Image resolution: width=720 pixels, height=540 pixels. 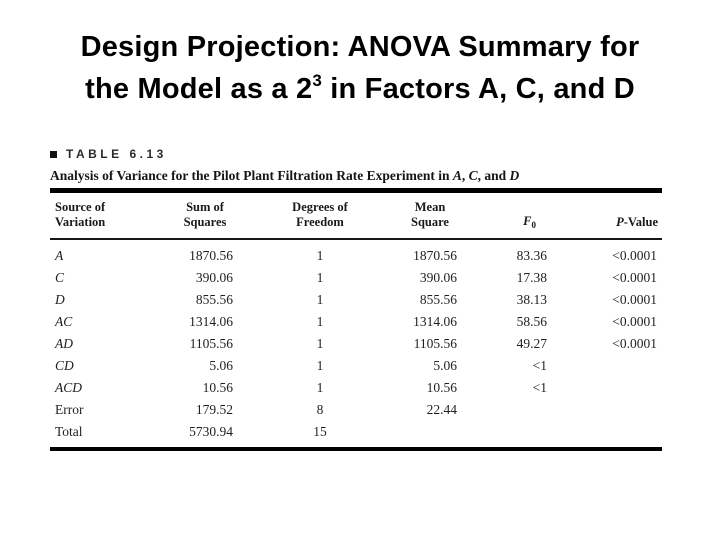 What do you see at coordinates (356, 344) in the screenshot?
I see `table-row-ad: AD 1105.56 1 1105.56 49.27 <0.0001` at bounding box center [356, 344].